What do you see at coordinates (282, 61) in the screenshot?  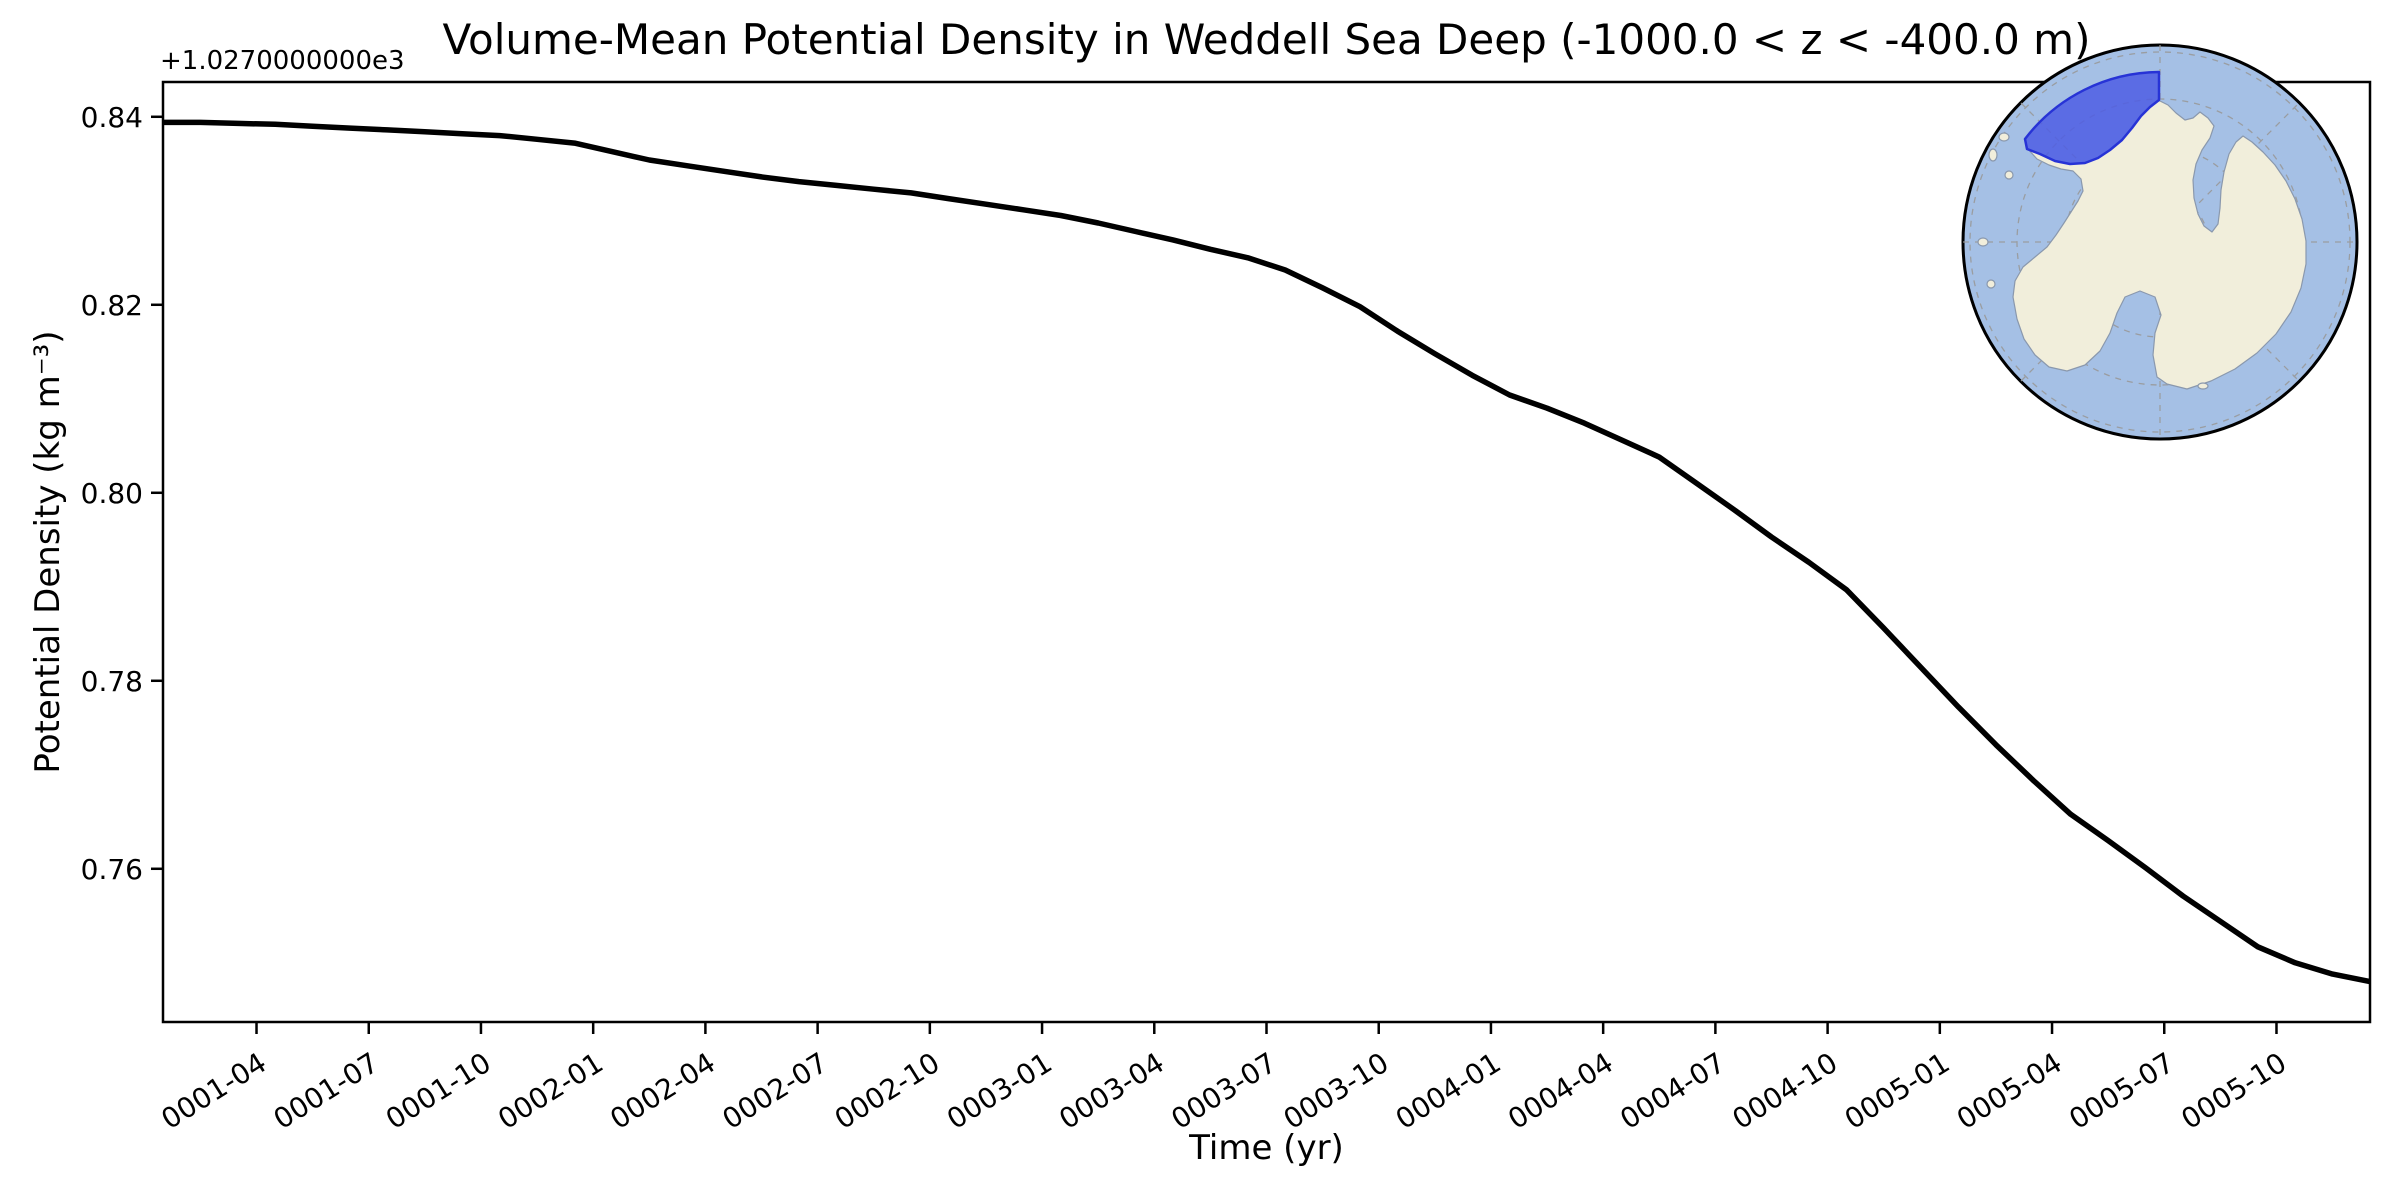 I see `y-axis-offset-text: +1.0270000000e3` at bounding box center [282, 61].